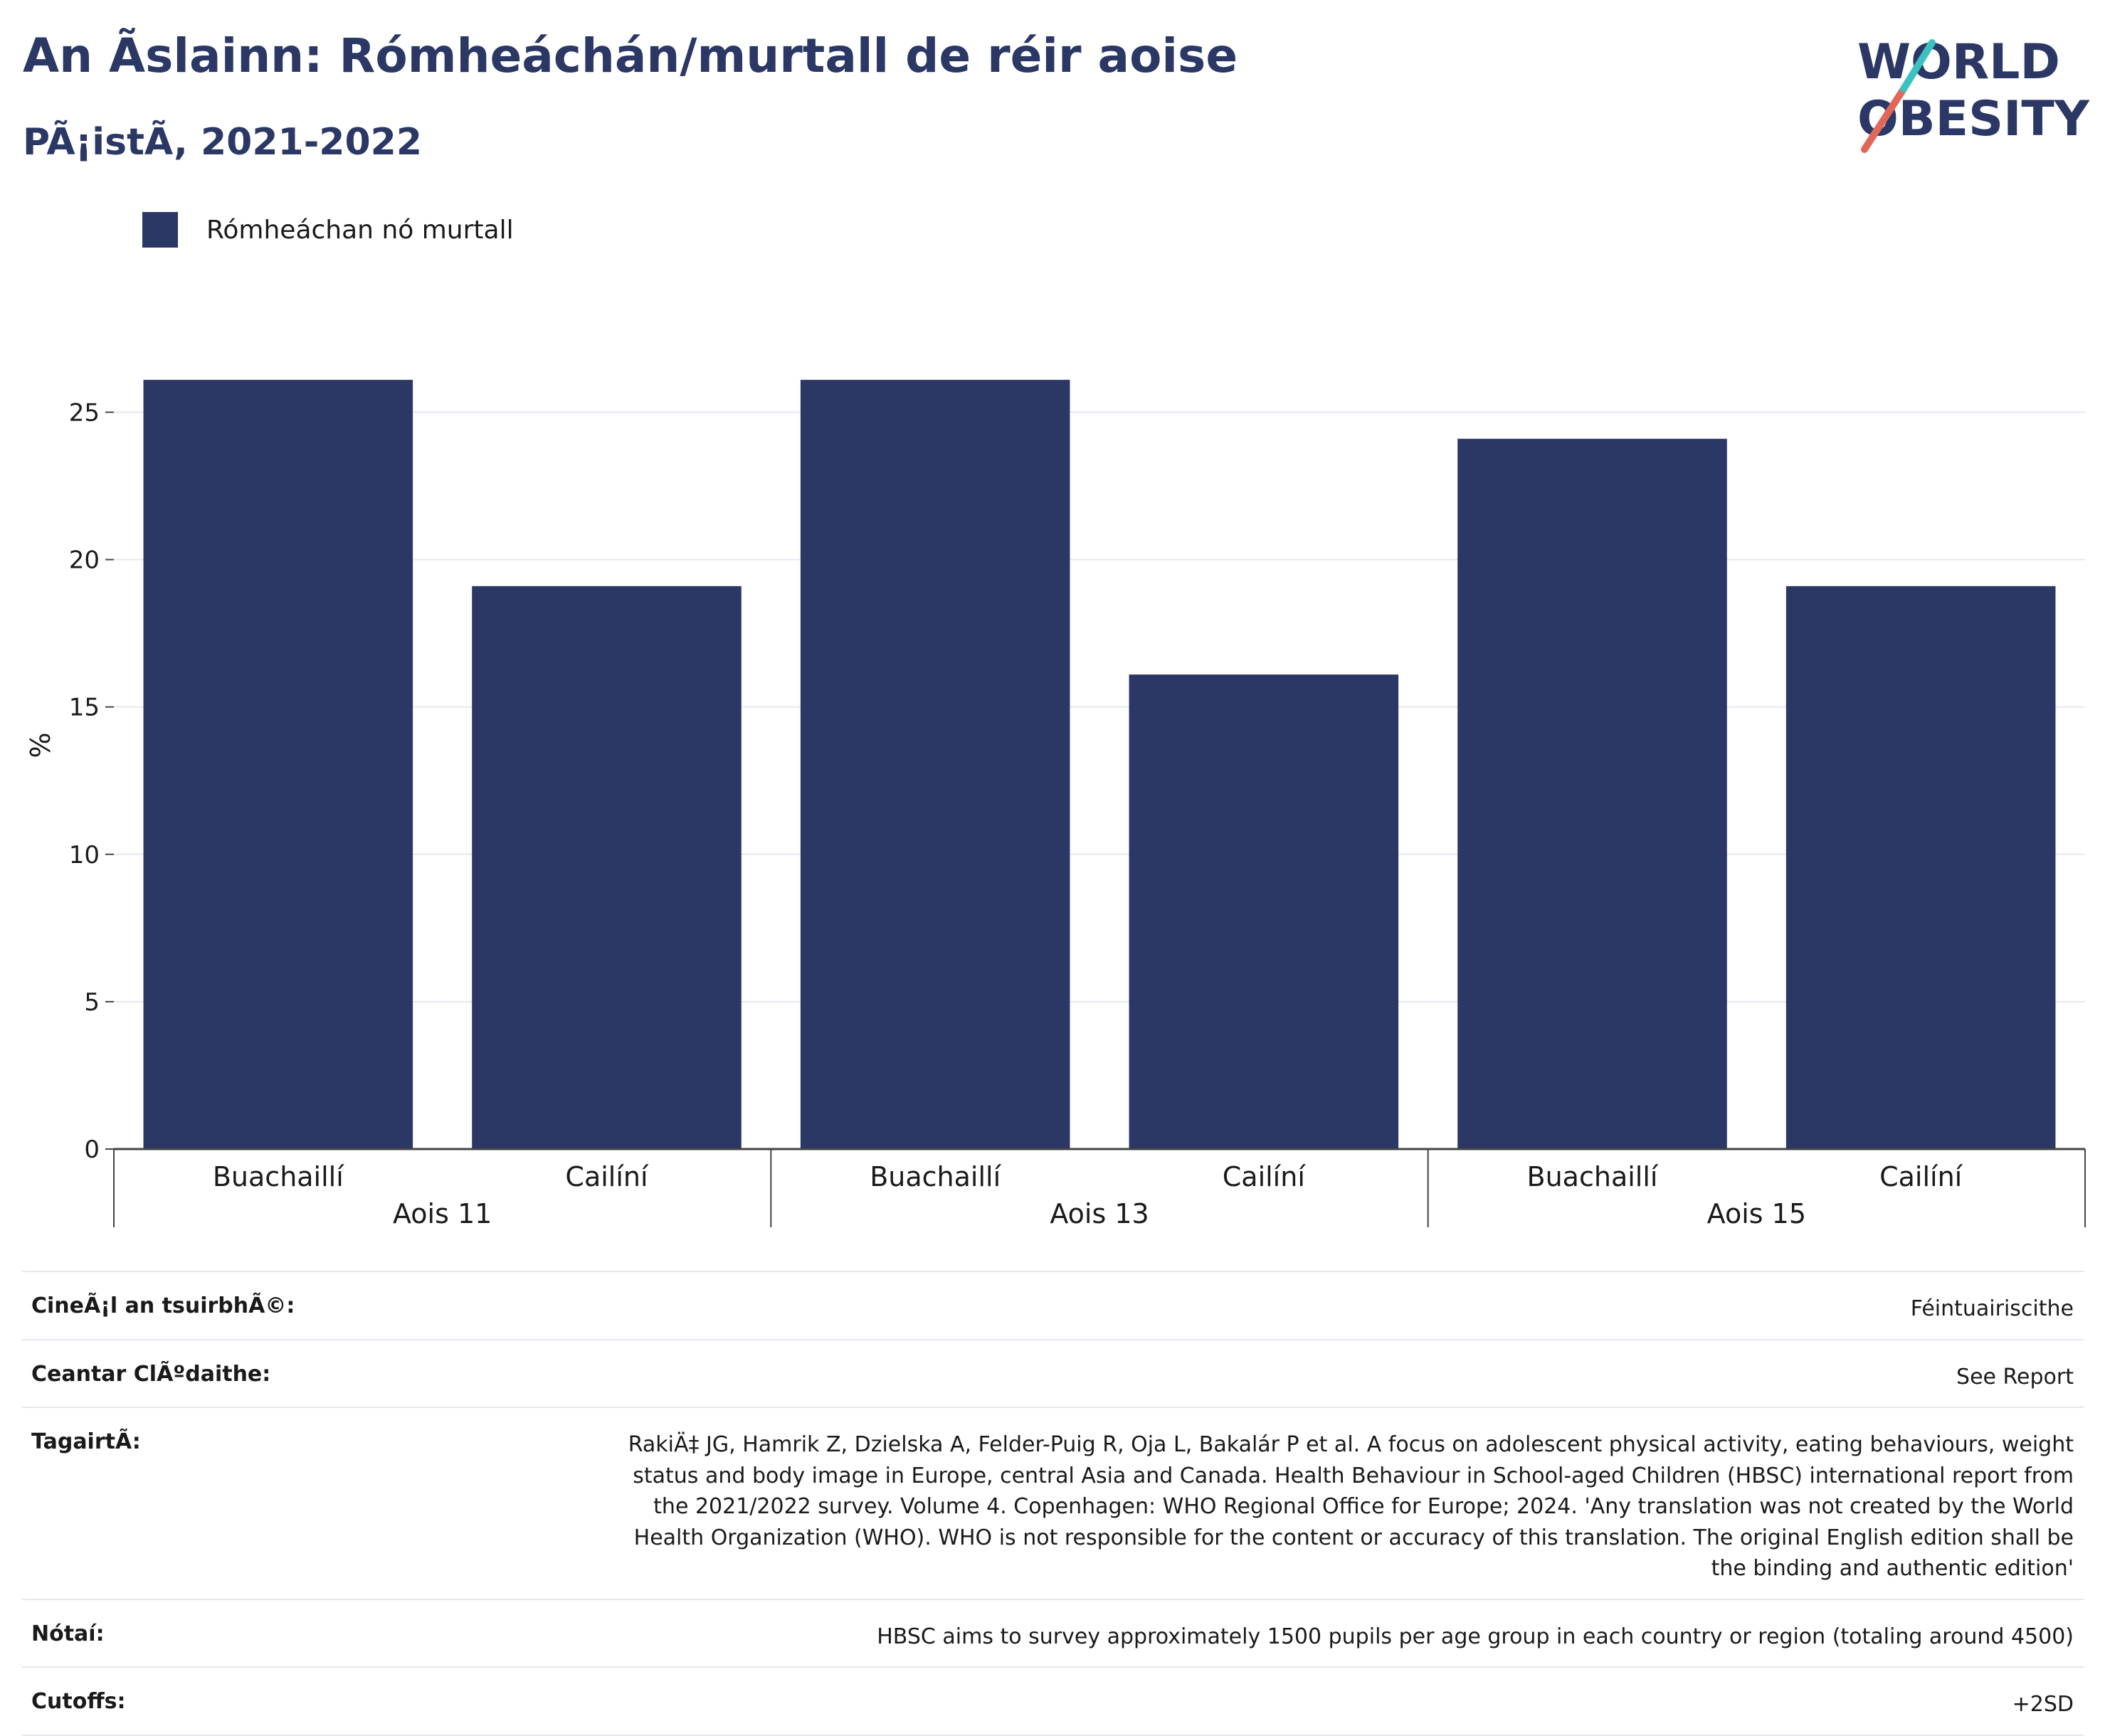  I want to click on info-label: Nótaí:, so click(68, 1633).